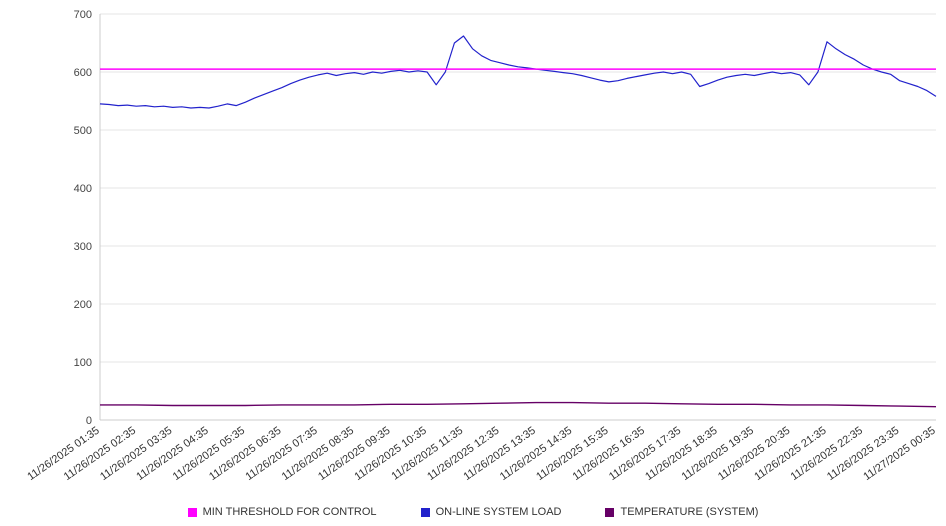  What do you see at coordinates (289, 512) in the screenshot?
I see `legend-label: MIN THRESHOLD FOR CONTROL` at bounding box center [289, 512].